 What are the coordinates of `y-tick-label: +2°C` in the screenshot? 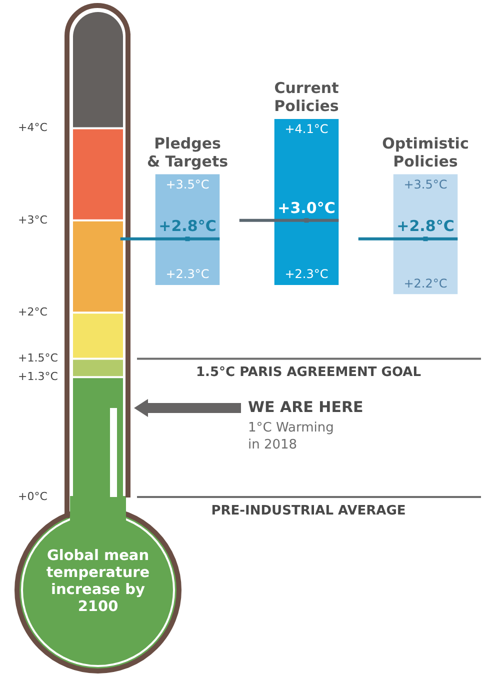 It's located at (33, 311).